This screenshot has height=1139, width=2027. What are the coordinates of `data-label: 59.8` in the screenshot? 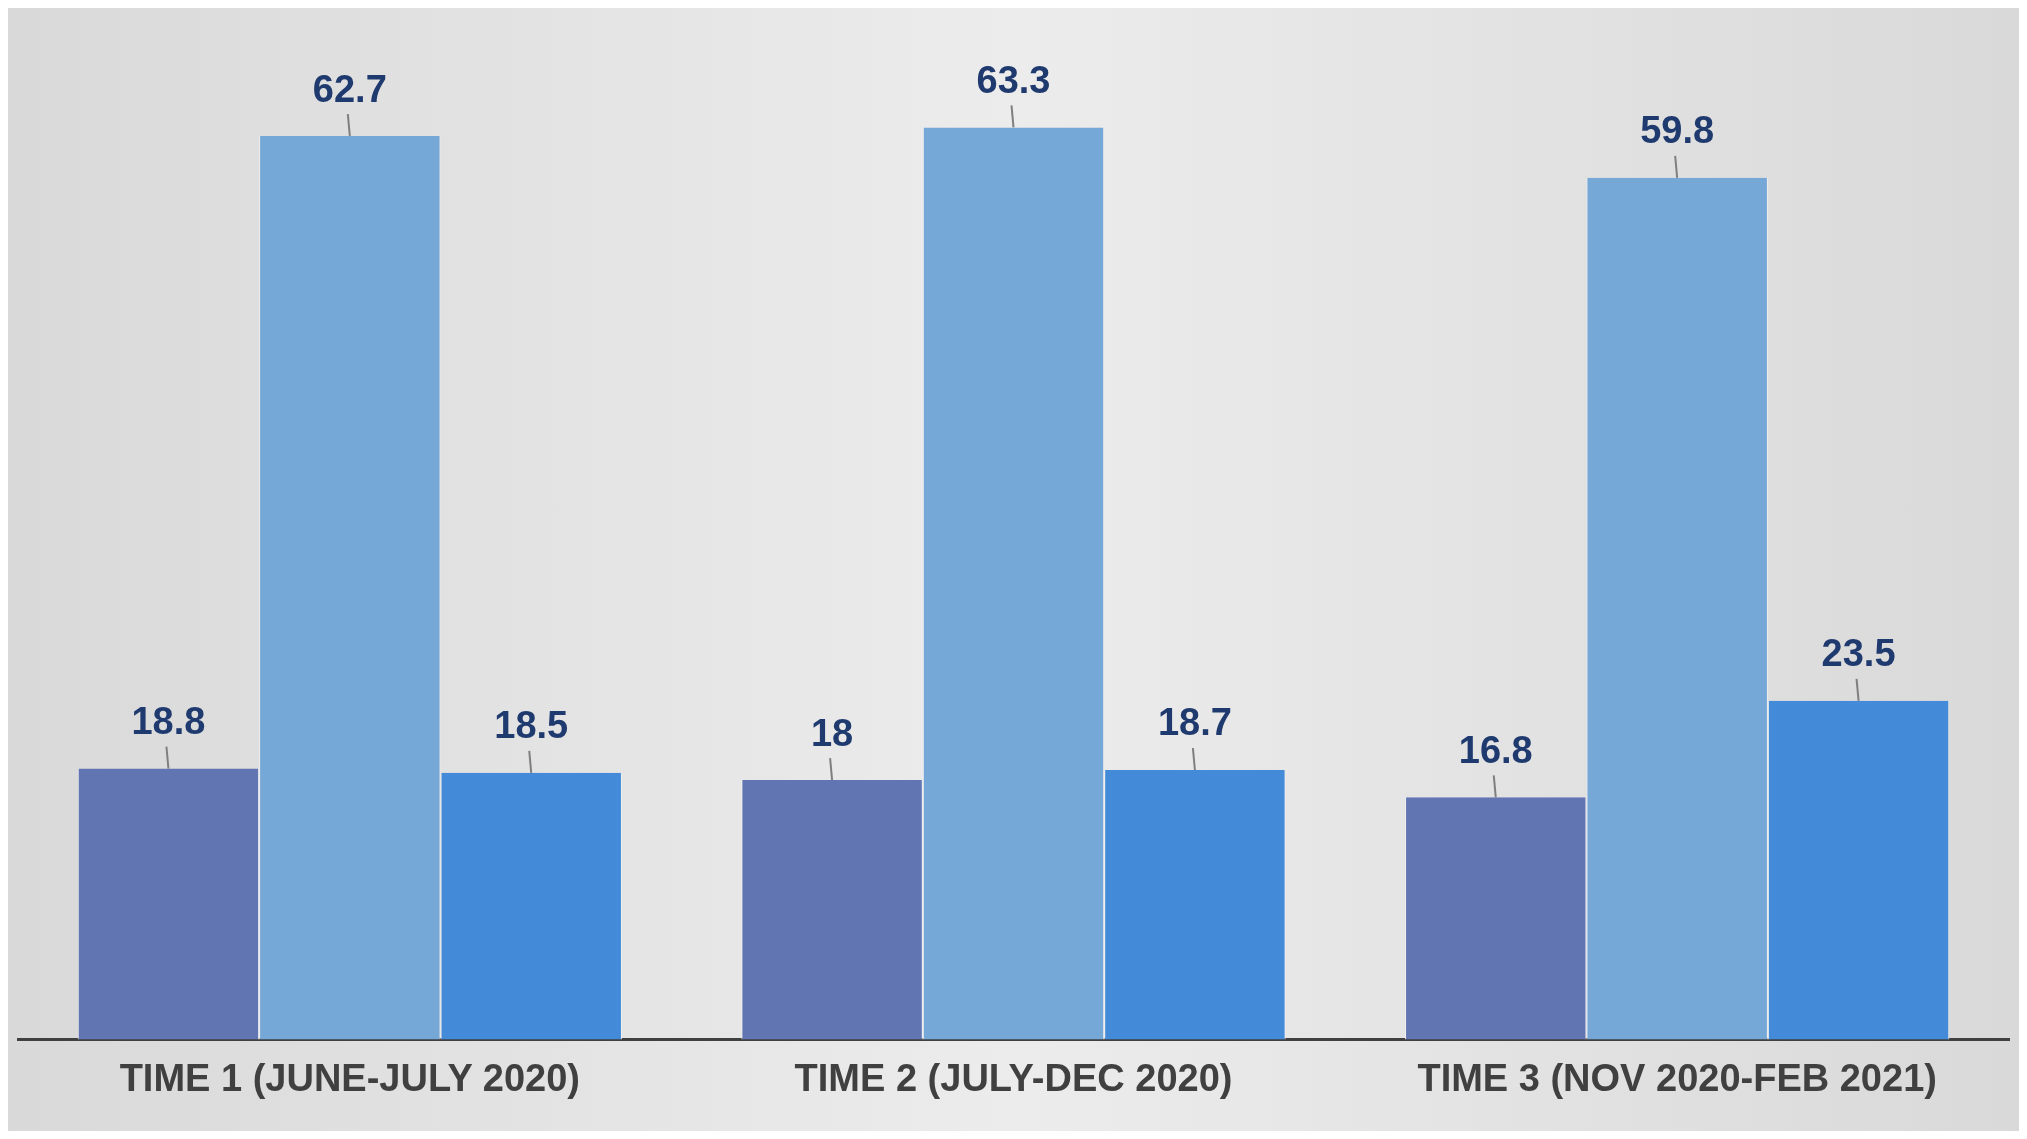 It's located at (1677, 130).